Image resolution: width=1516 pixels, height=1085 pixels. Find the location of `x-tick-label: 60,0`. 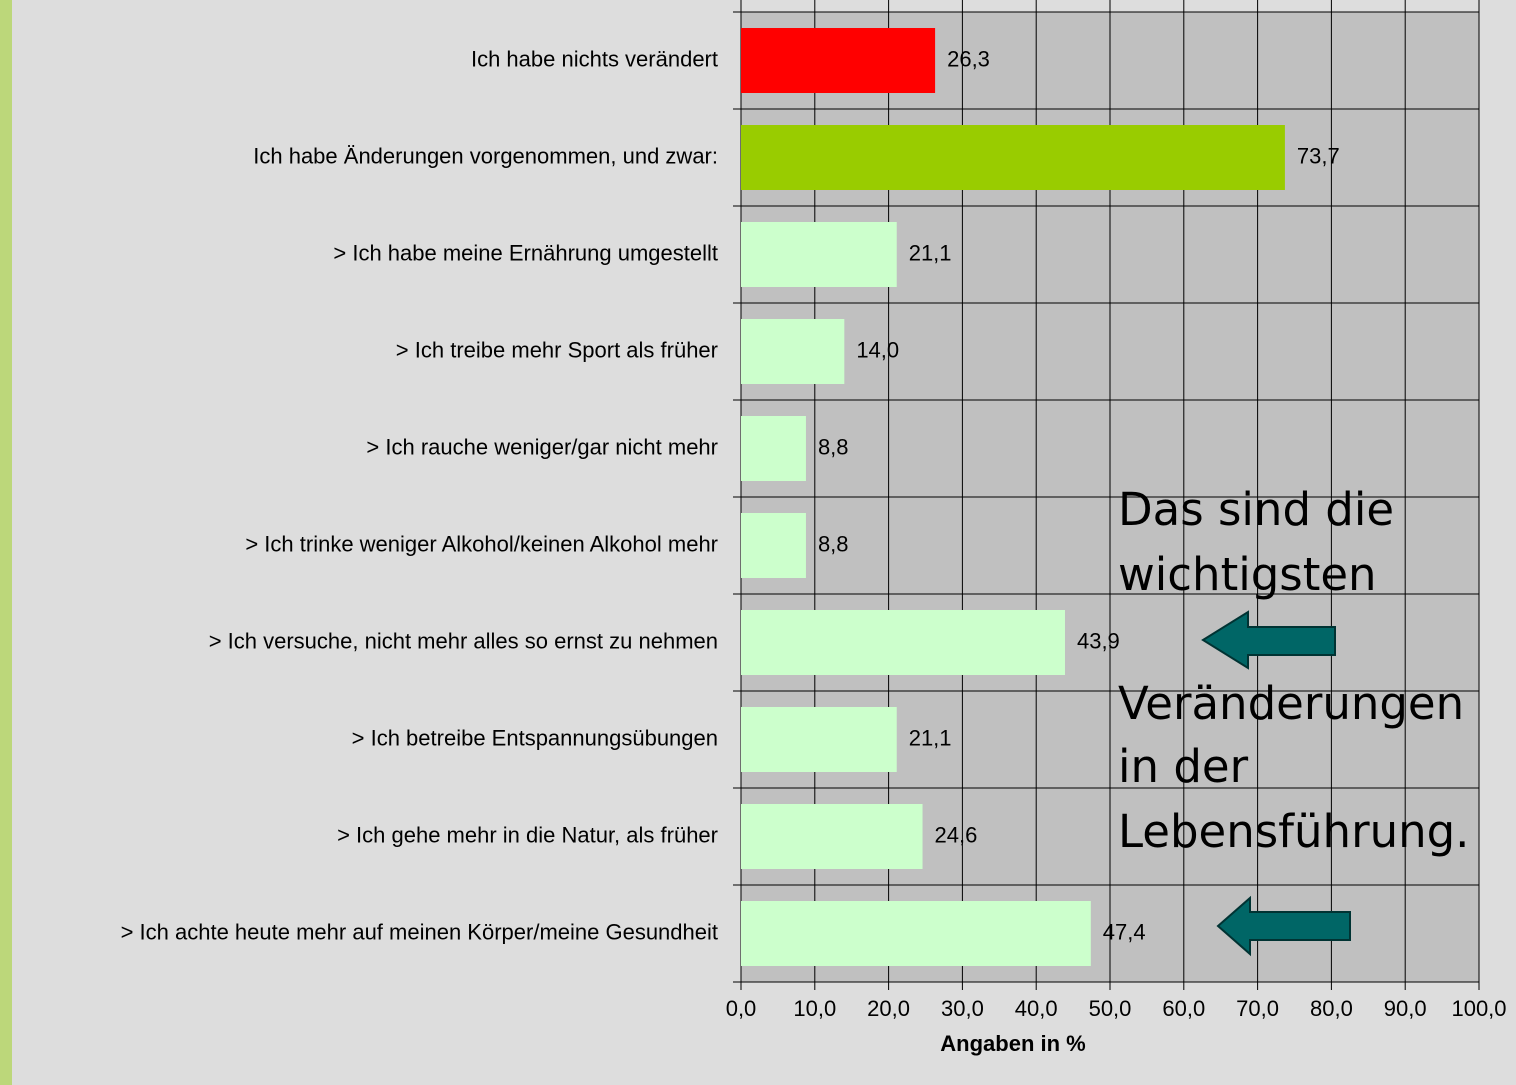

x-tick-label: 60,0 is located at coordinates (1183, 1008).